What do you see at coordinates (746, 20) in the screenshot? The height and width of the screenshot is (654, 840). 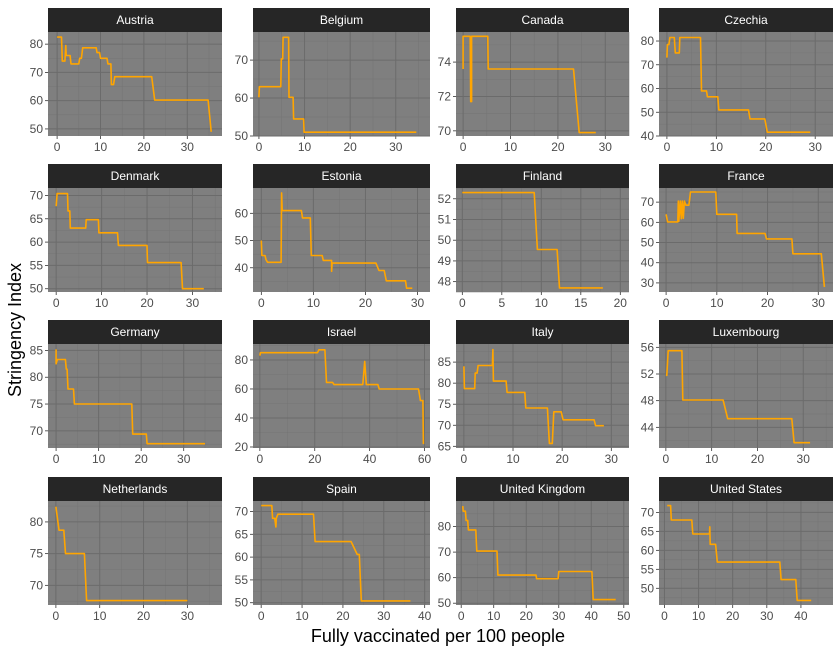 I see `strip-label: Czechia` at bounding box center [746, 20].